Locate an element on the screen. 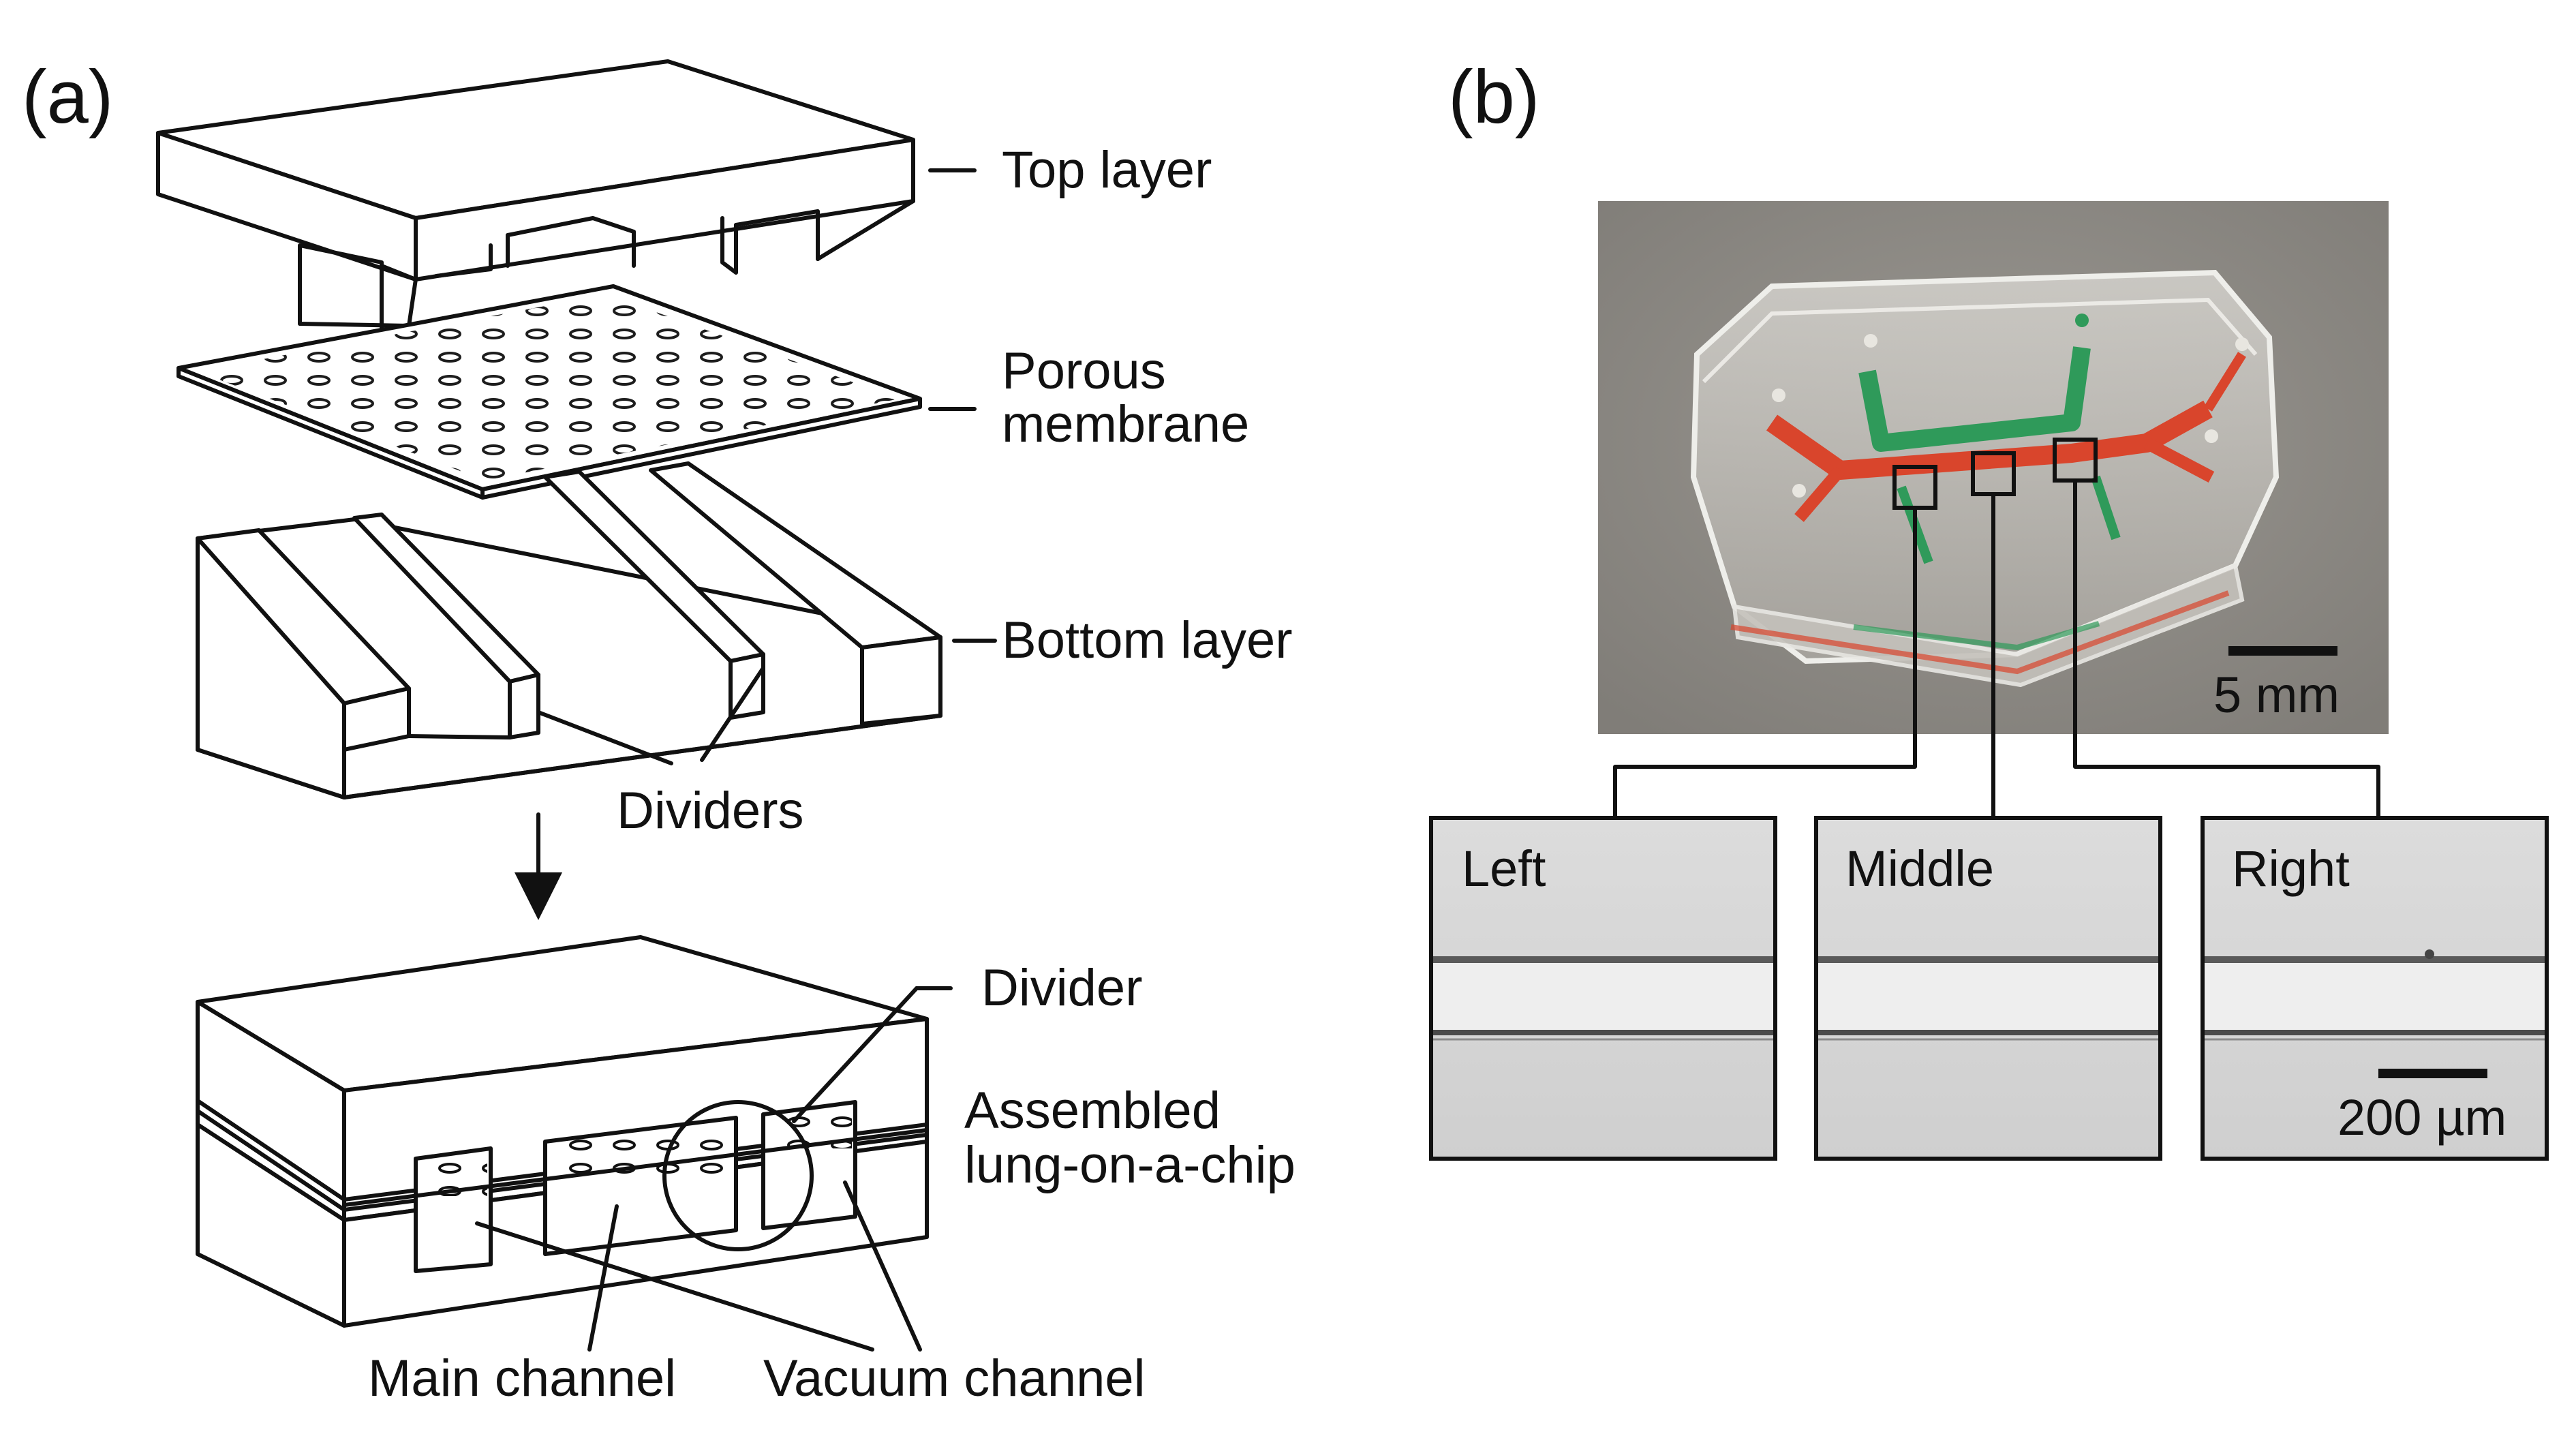  panel-label-a: (a) is located at coordinates (67, 97).